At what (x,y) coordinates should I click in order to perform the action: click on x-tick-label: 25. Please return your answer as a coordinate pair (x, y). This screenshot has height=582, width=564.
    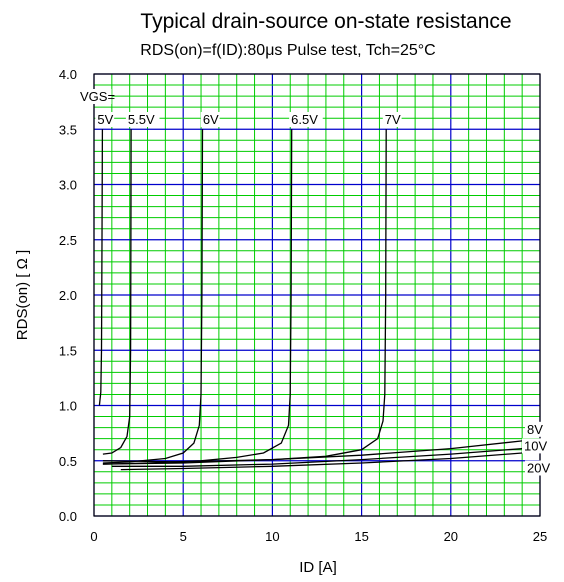
    Looking at the image, I should click on (540, 536).